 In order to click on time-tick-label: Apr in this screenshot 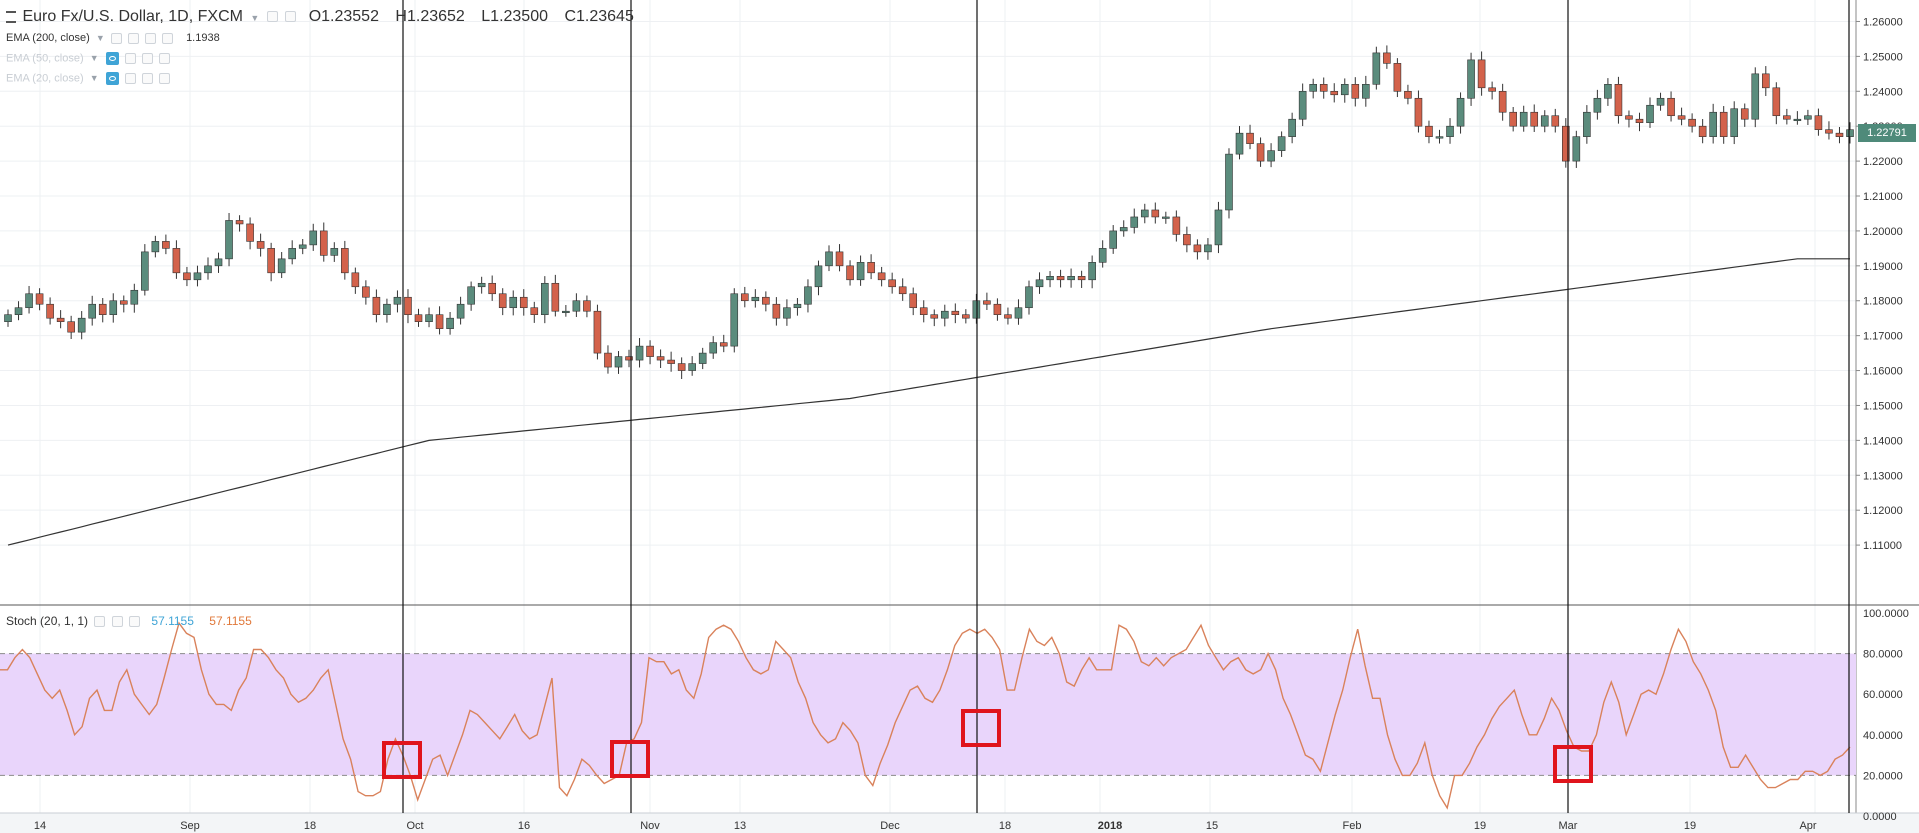, I will do `click(1807, 826)`.